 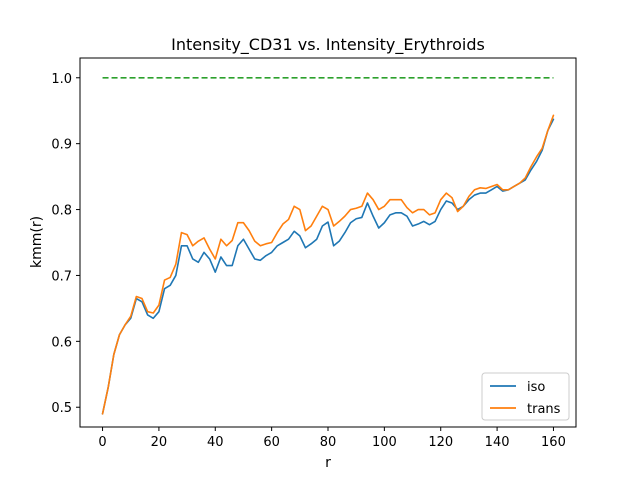 I want to click on x-axis-ticks: 0 20 40 60 80 100 120 140 160, so click(x=332, y=438).